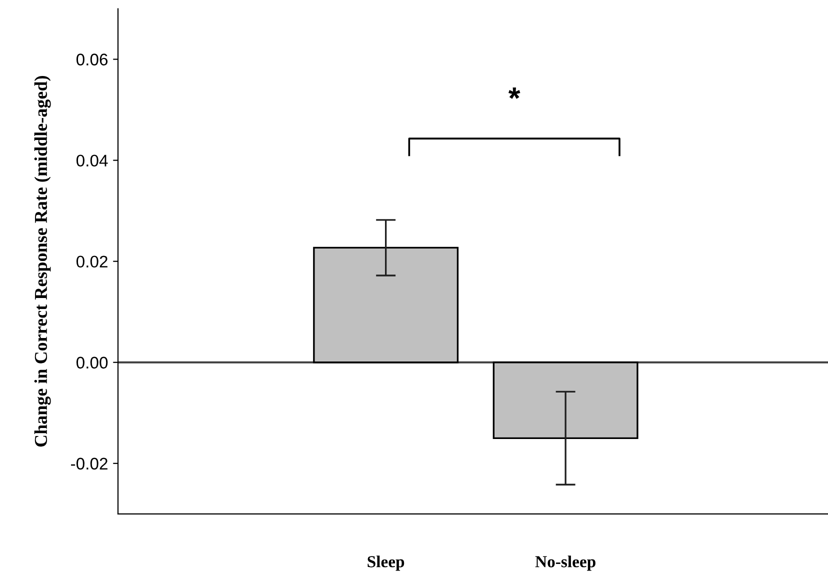 This screenshot has width=828, height=584. What do you see at coordinates (514, 93) in the screenshot?
I see `annotation: *` at bounding box center [514, 93].